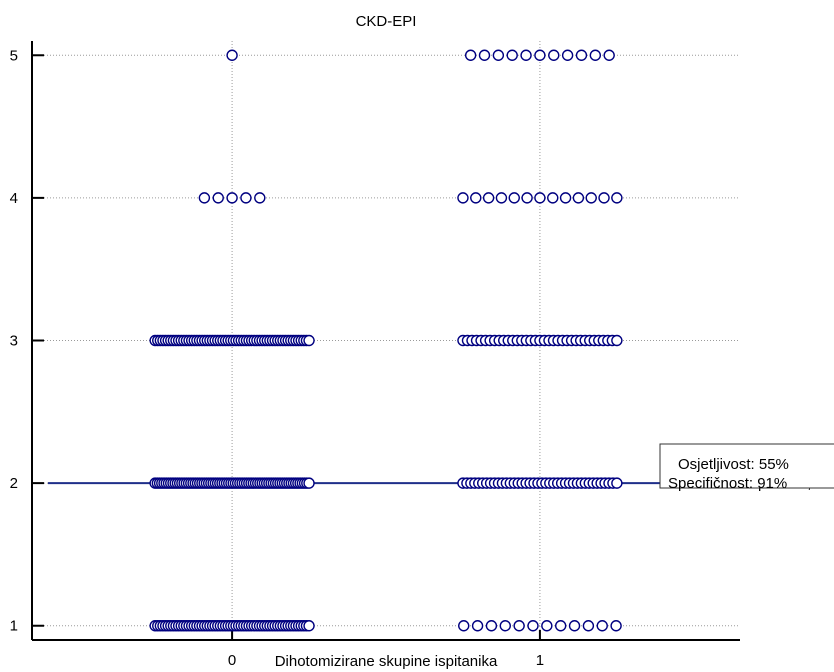 This screenshot has height=672, width=834. What do you see at coordinates (733, 464) in the screenshot?
I see `annotation-sensitivity: Osjetljivost: 55%` at bounding box center [733, 464].